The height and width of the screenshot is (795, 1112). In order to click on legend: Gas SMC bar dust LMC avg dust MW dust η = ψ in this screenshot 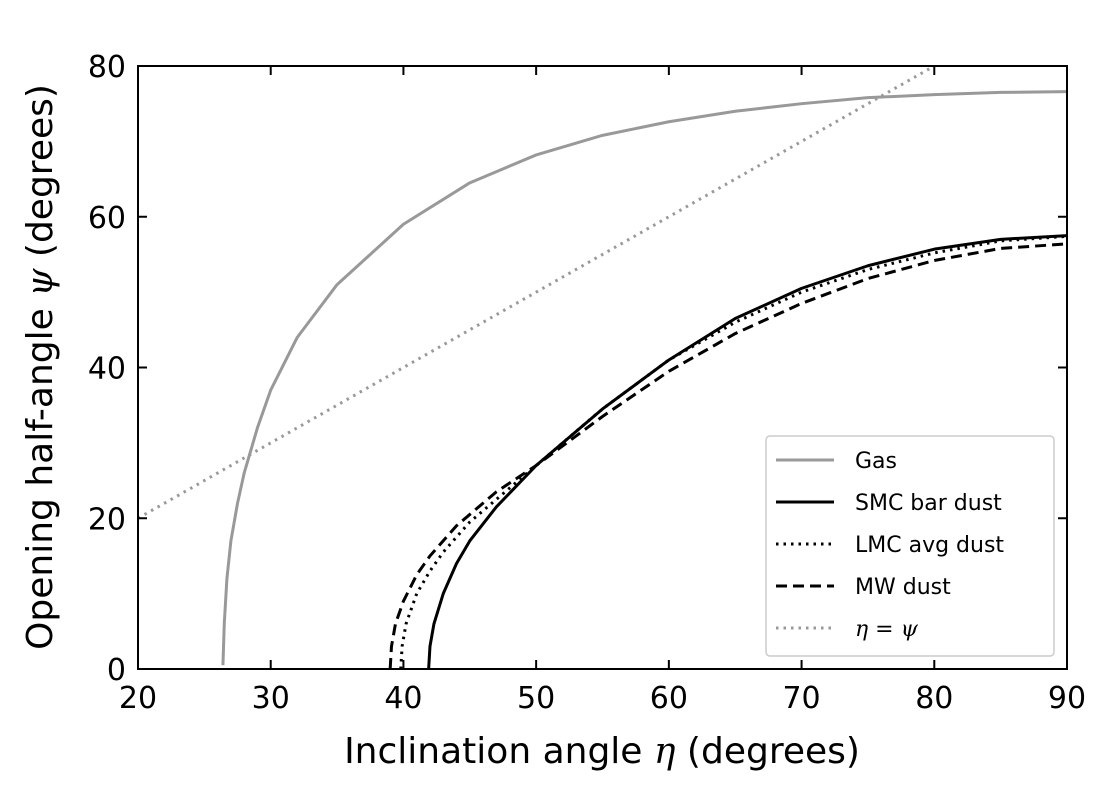, I will do `click(910, 546)`.